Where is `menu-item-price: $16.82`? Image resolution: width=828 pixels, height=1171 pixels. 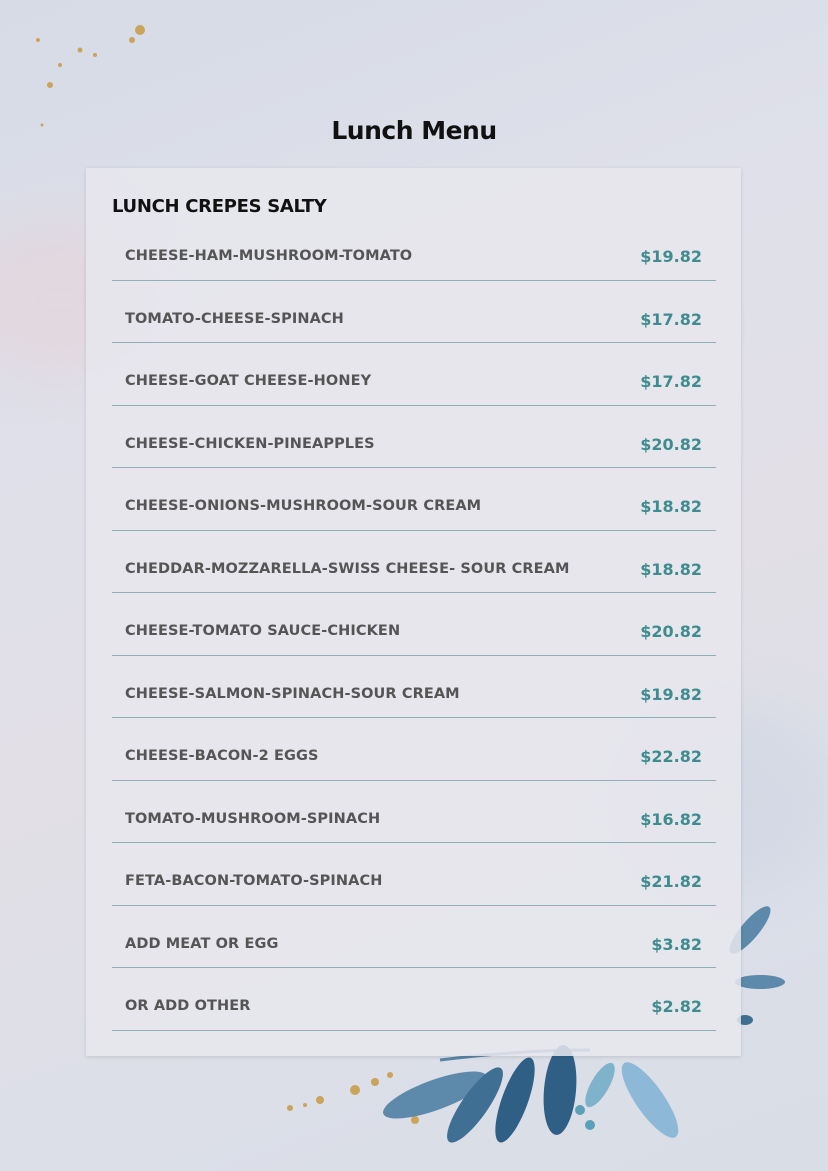 menu-item-price: $16.82 is located at coordinates (671, 819).